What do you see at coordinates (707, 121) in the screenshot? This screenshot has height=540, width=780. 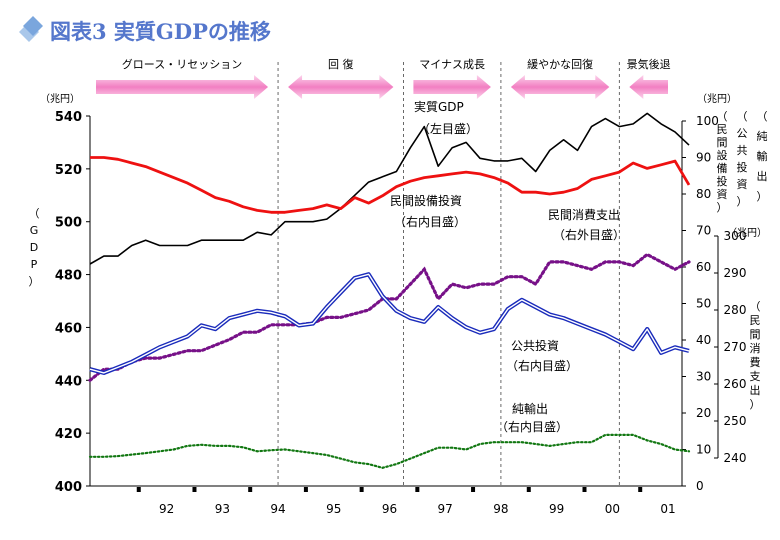 I see `right-tick-label: 100` at bounding box center [707, 121].